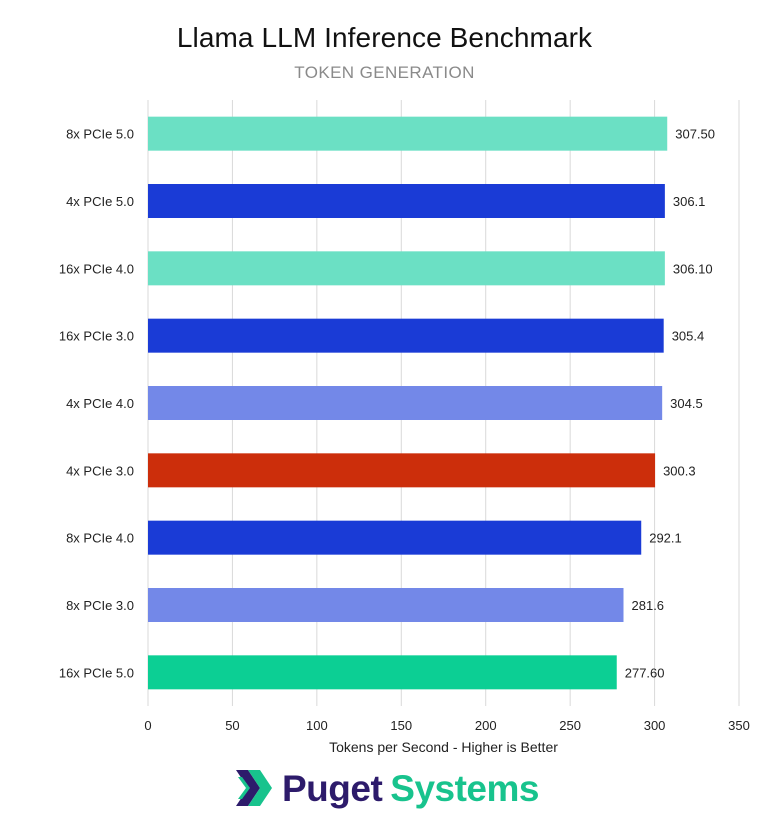  What do you see at coordinates (443, 747) in the screenshot?
I see `x-axis-title: Tokens per Second - Higher is Better` at bounding box center [443, 747].